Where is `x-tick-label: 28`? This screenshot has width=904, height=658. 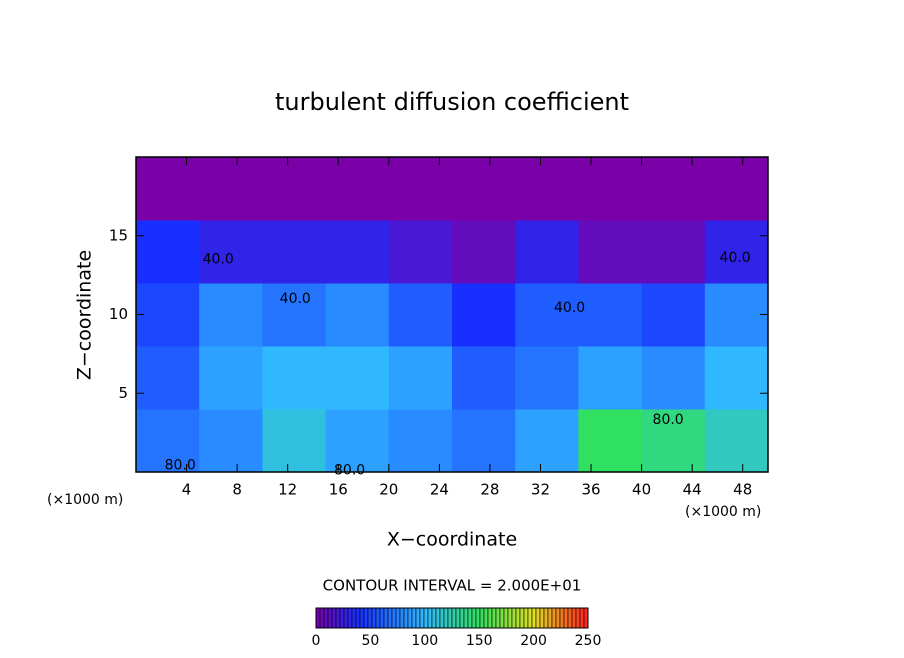 x-tick-label: 28 is located at coordinates (489, 490).